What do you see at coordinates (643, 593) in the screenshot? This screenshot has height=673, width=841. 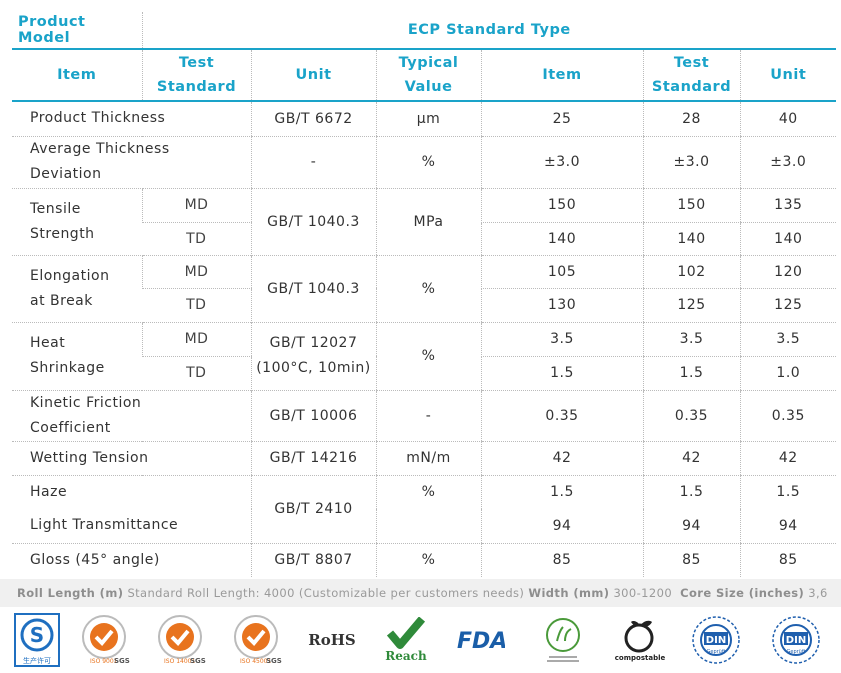 I see `width-value: 300-1200` at bounding box center [643, 593].